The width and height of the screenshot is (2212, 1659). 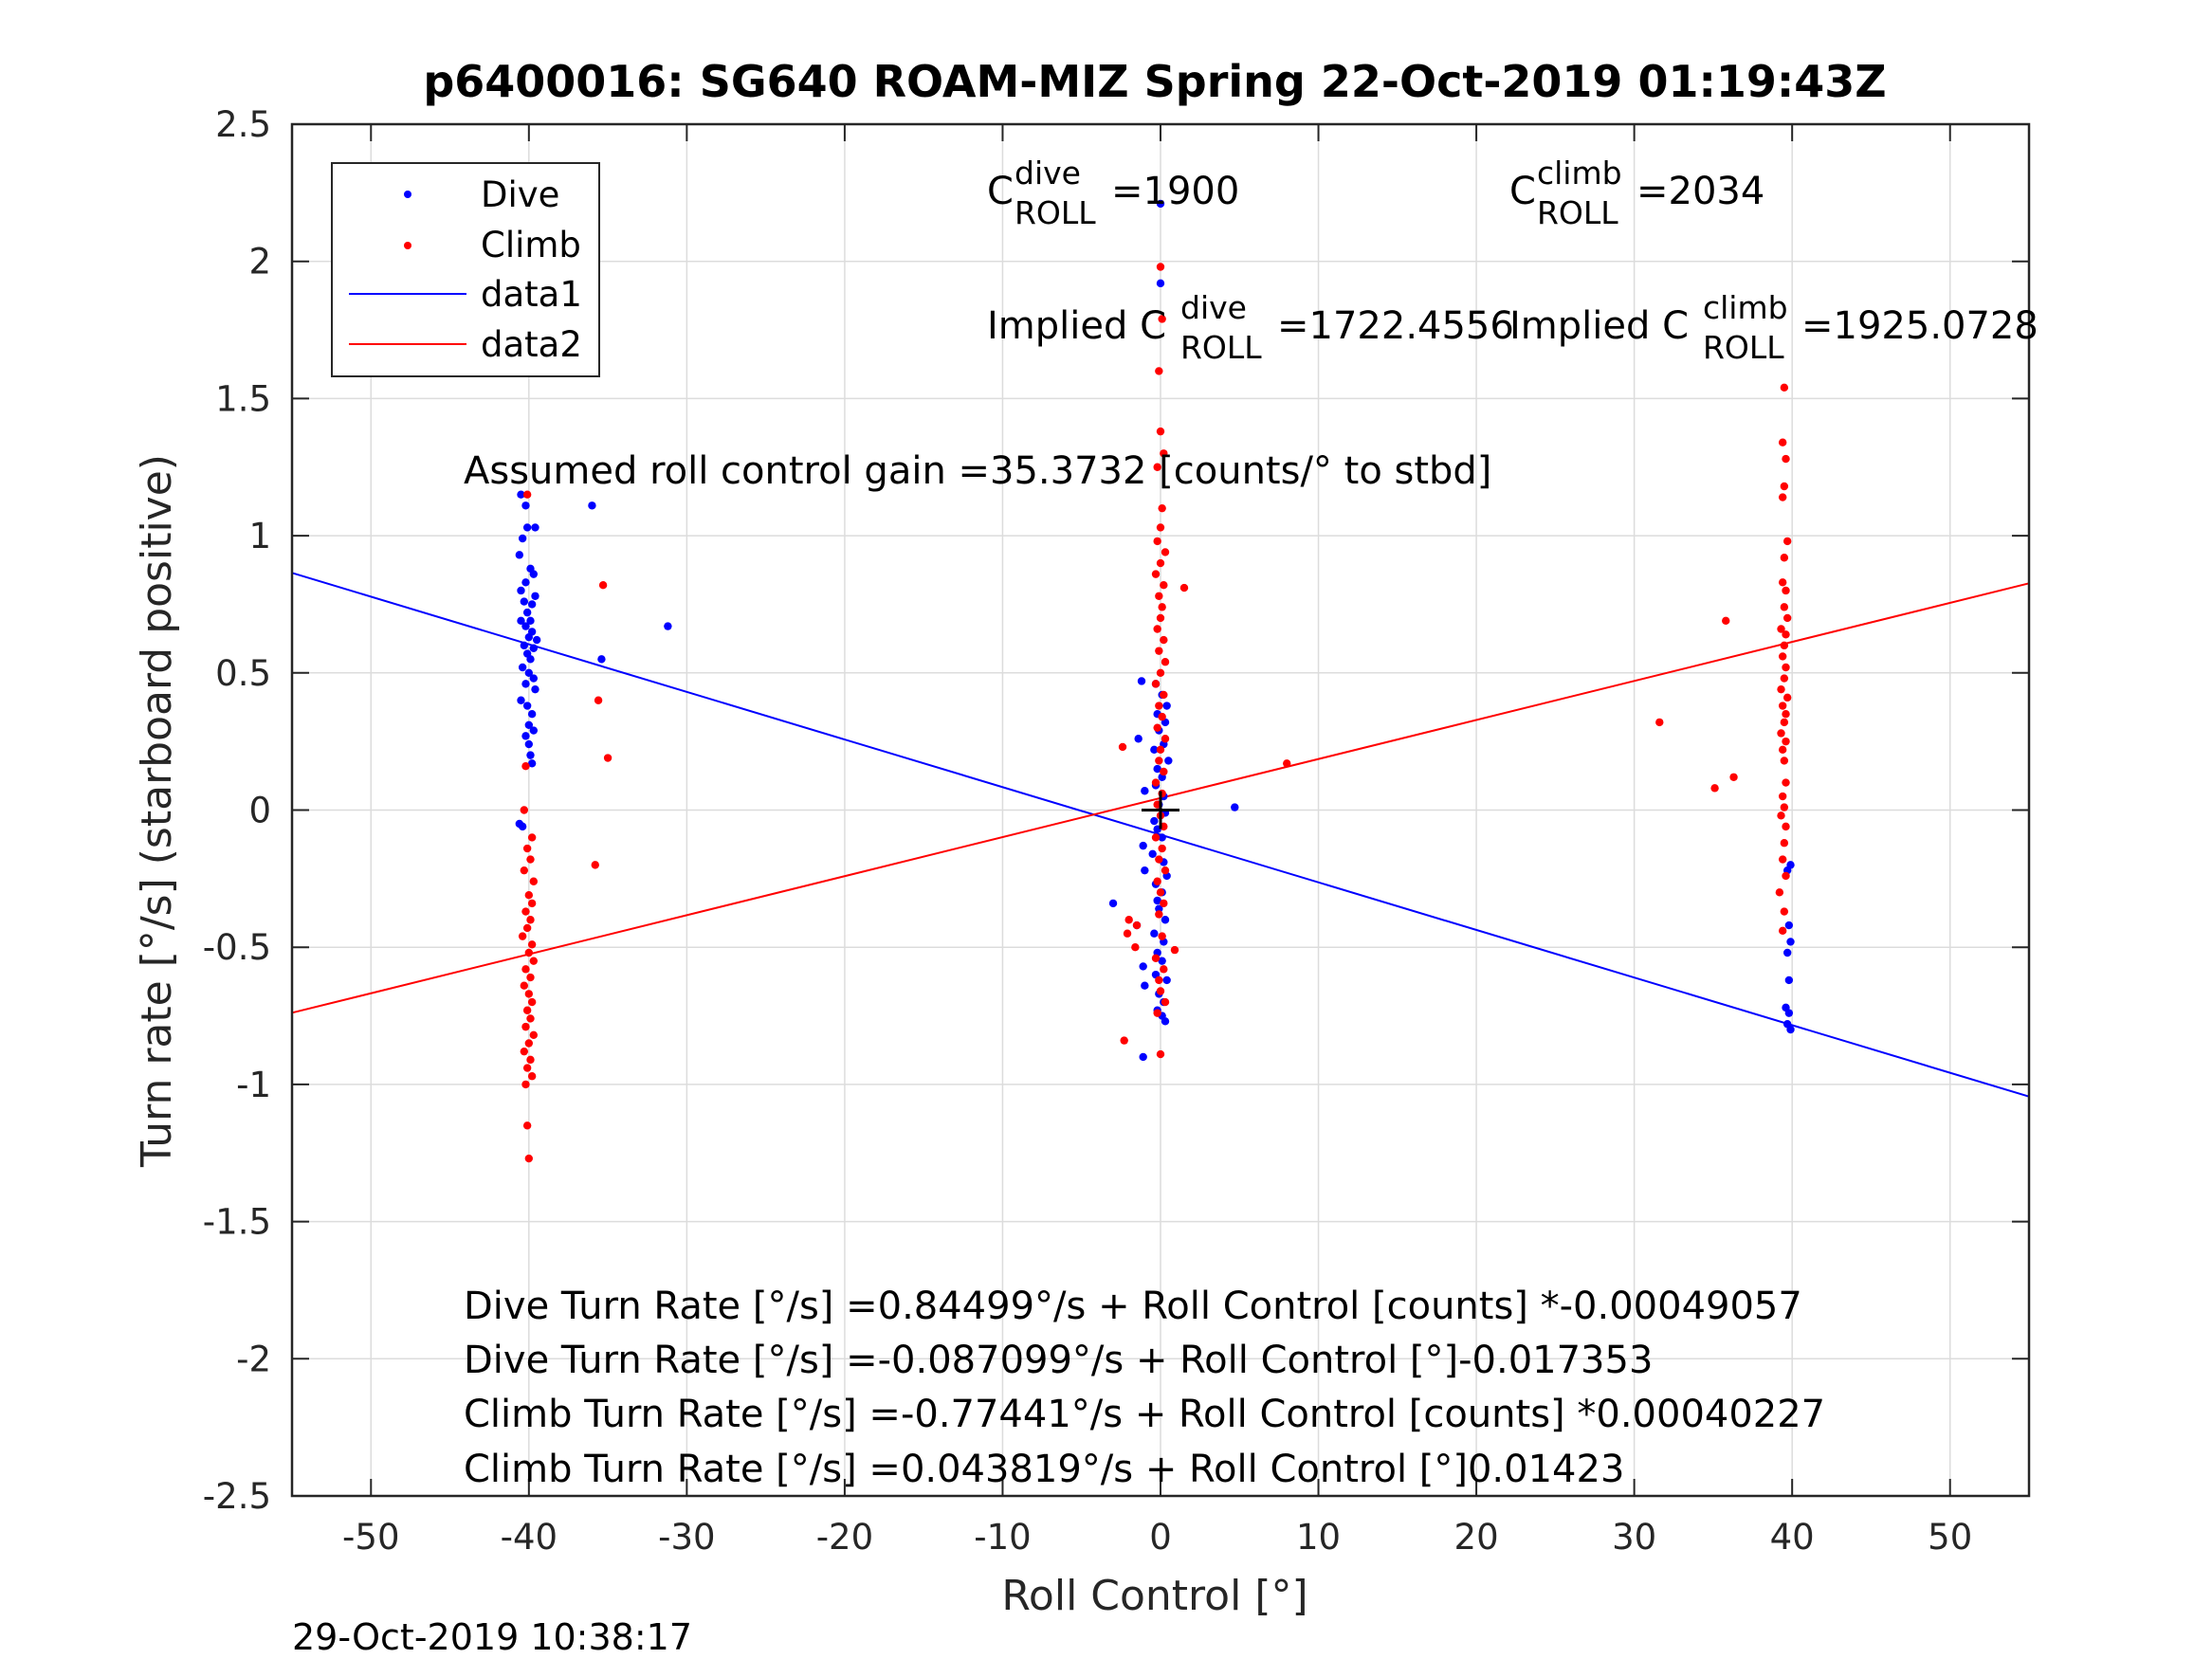 What do you see at coordinates (407, 245) in the screenshot?
I see `legend-marker-climb` at bounding box center [407, 245].